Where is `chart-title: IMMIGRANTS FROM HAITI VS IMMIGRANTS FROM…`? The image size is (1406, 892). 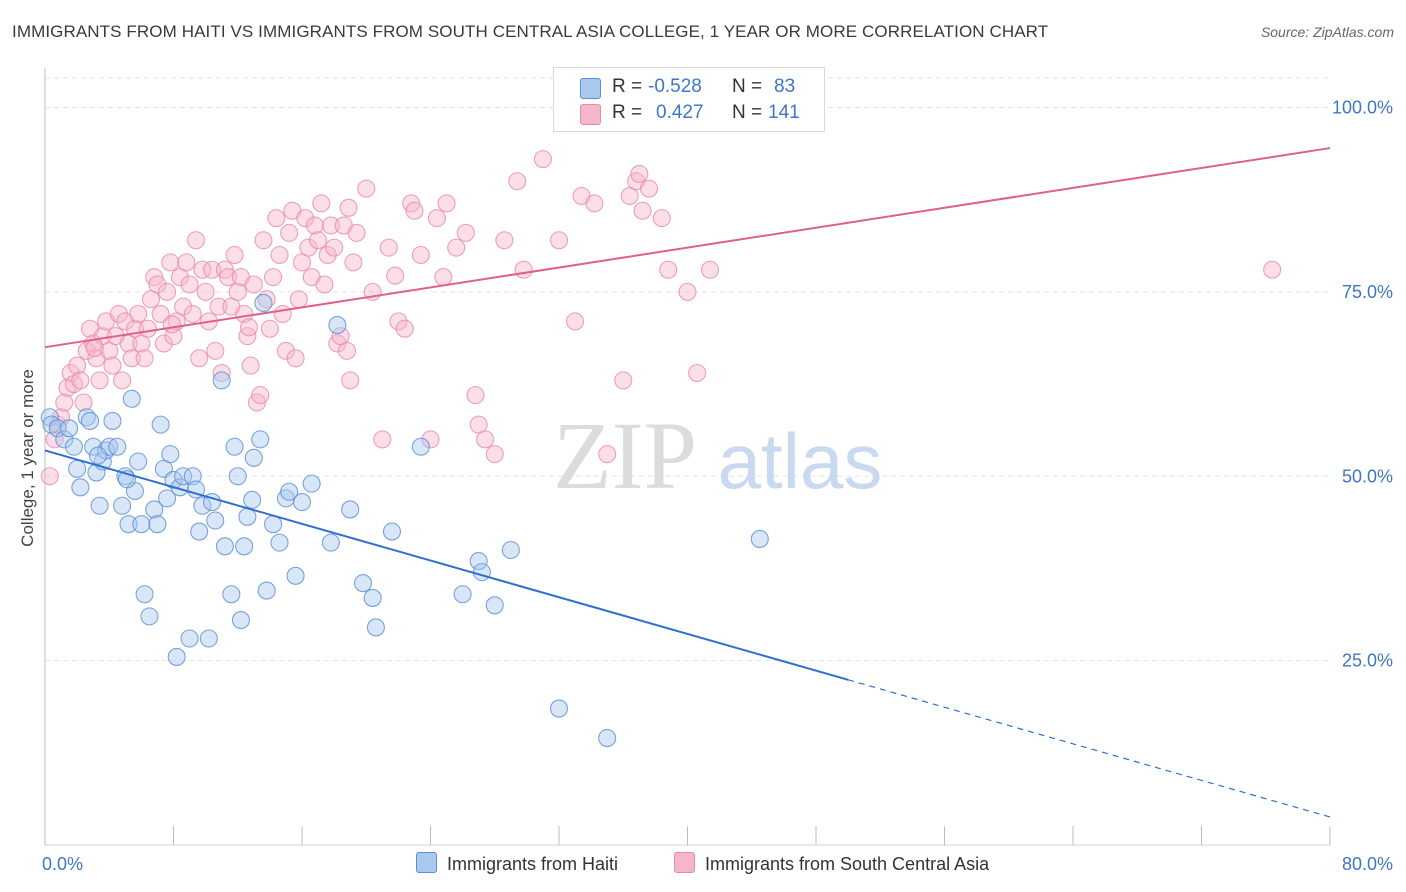
chart-title: IMMIGRANTS FROM HAITI VS IMMIGRANTS FROM… is located at coordinates (530, 31).